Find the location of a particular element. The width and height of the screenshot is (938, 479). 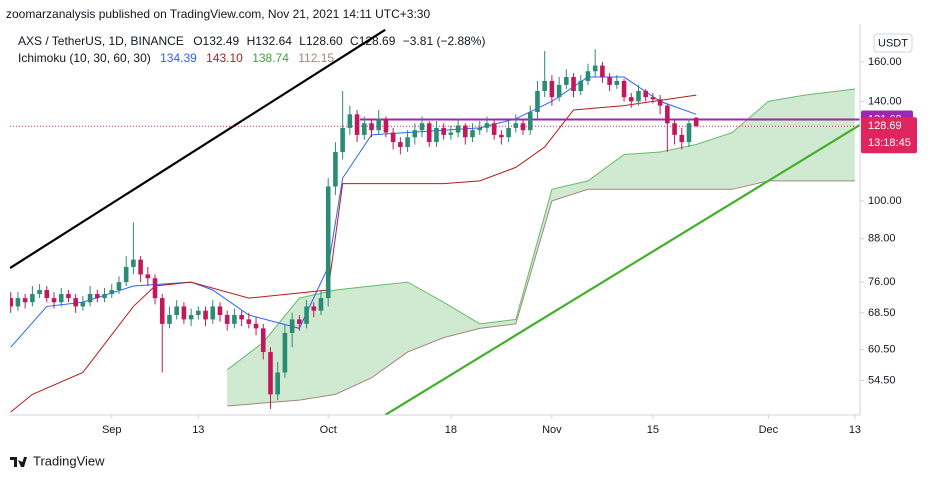

ohlc: −3.81 (−2.88%) is located at coordinates (444, 41).